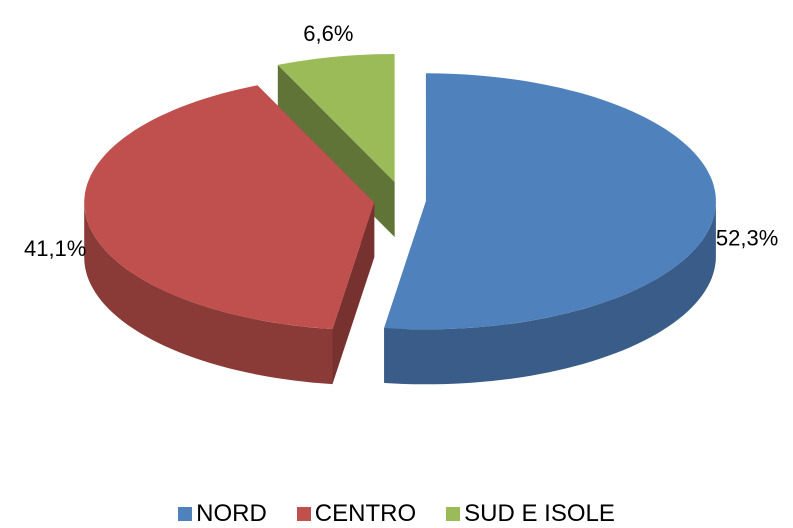  What do you see at coordinates (328, 33) in the screenshot?
I see `data-label: 6,6%` at bounding box center [328, 33].